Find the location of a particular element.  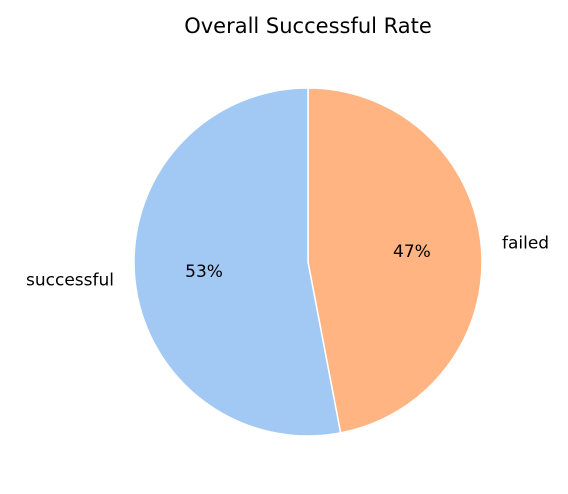

slice-label-failed: failed is located at coordinates (525, 244).